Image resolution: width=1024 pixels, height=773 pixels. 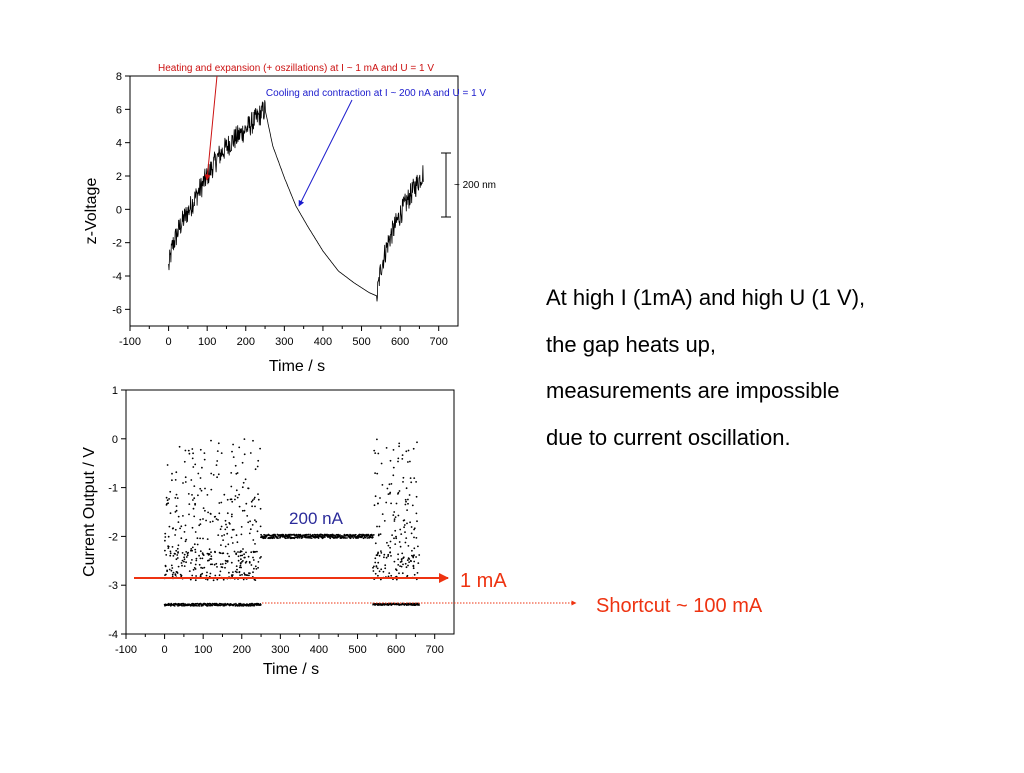 I want to click on y-tick-label: 6, so click(x=119, y=110).